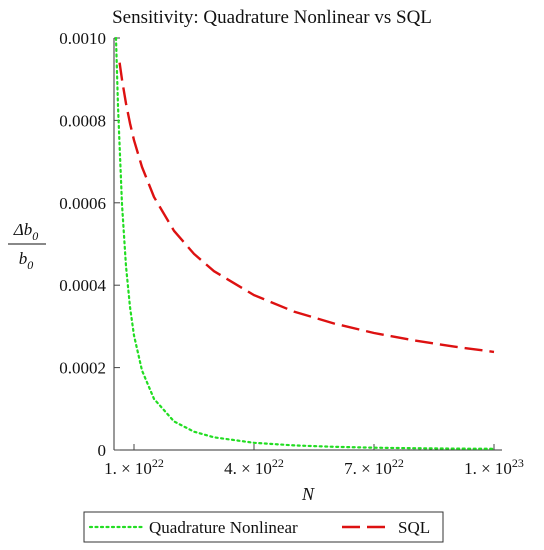 This screenshot has height=550, width=544. I want to click on y-tick-label: 0.0010, so click(82, 38).